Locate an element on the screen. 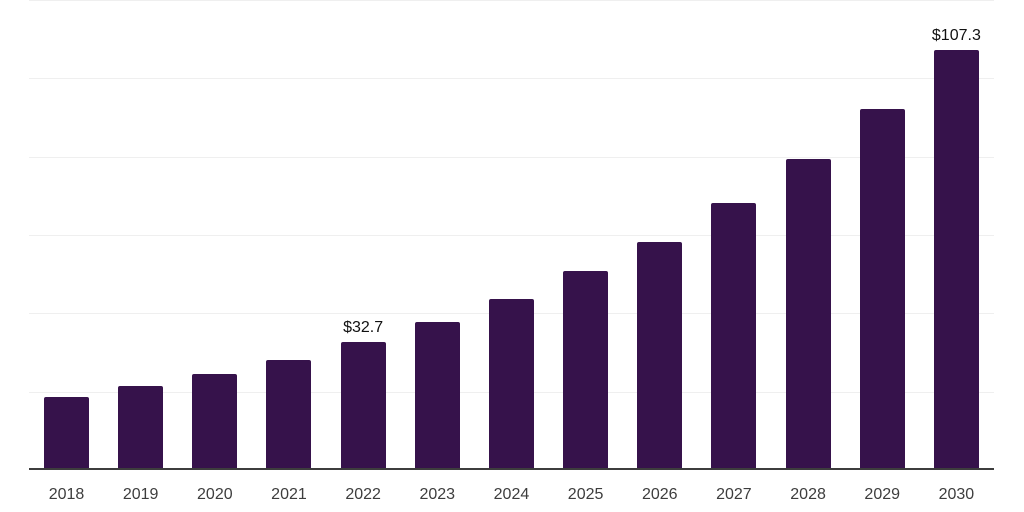  x-tick-label: 2019 is located at coordinates (140, 494).